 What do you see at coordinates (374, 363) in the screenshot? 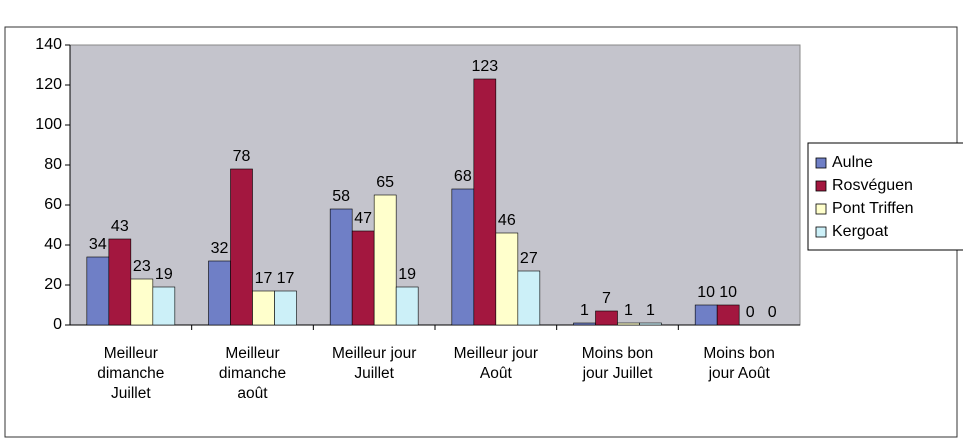
I see `x-tick-label: Meilleur jour Juillet` at bounding box center [374, 363].